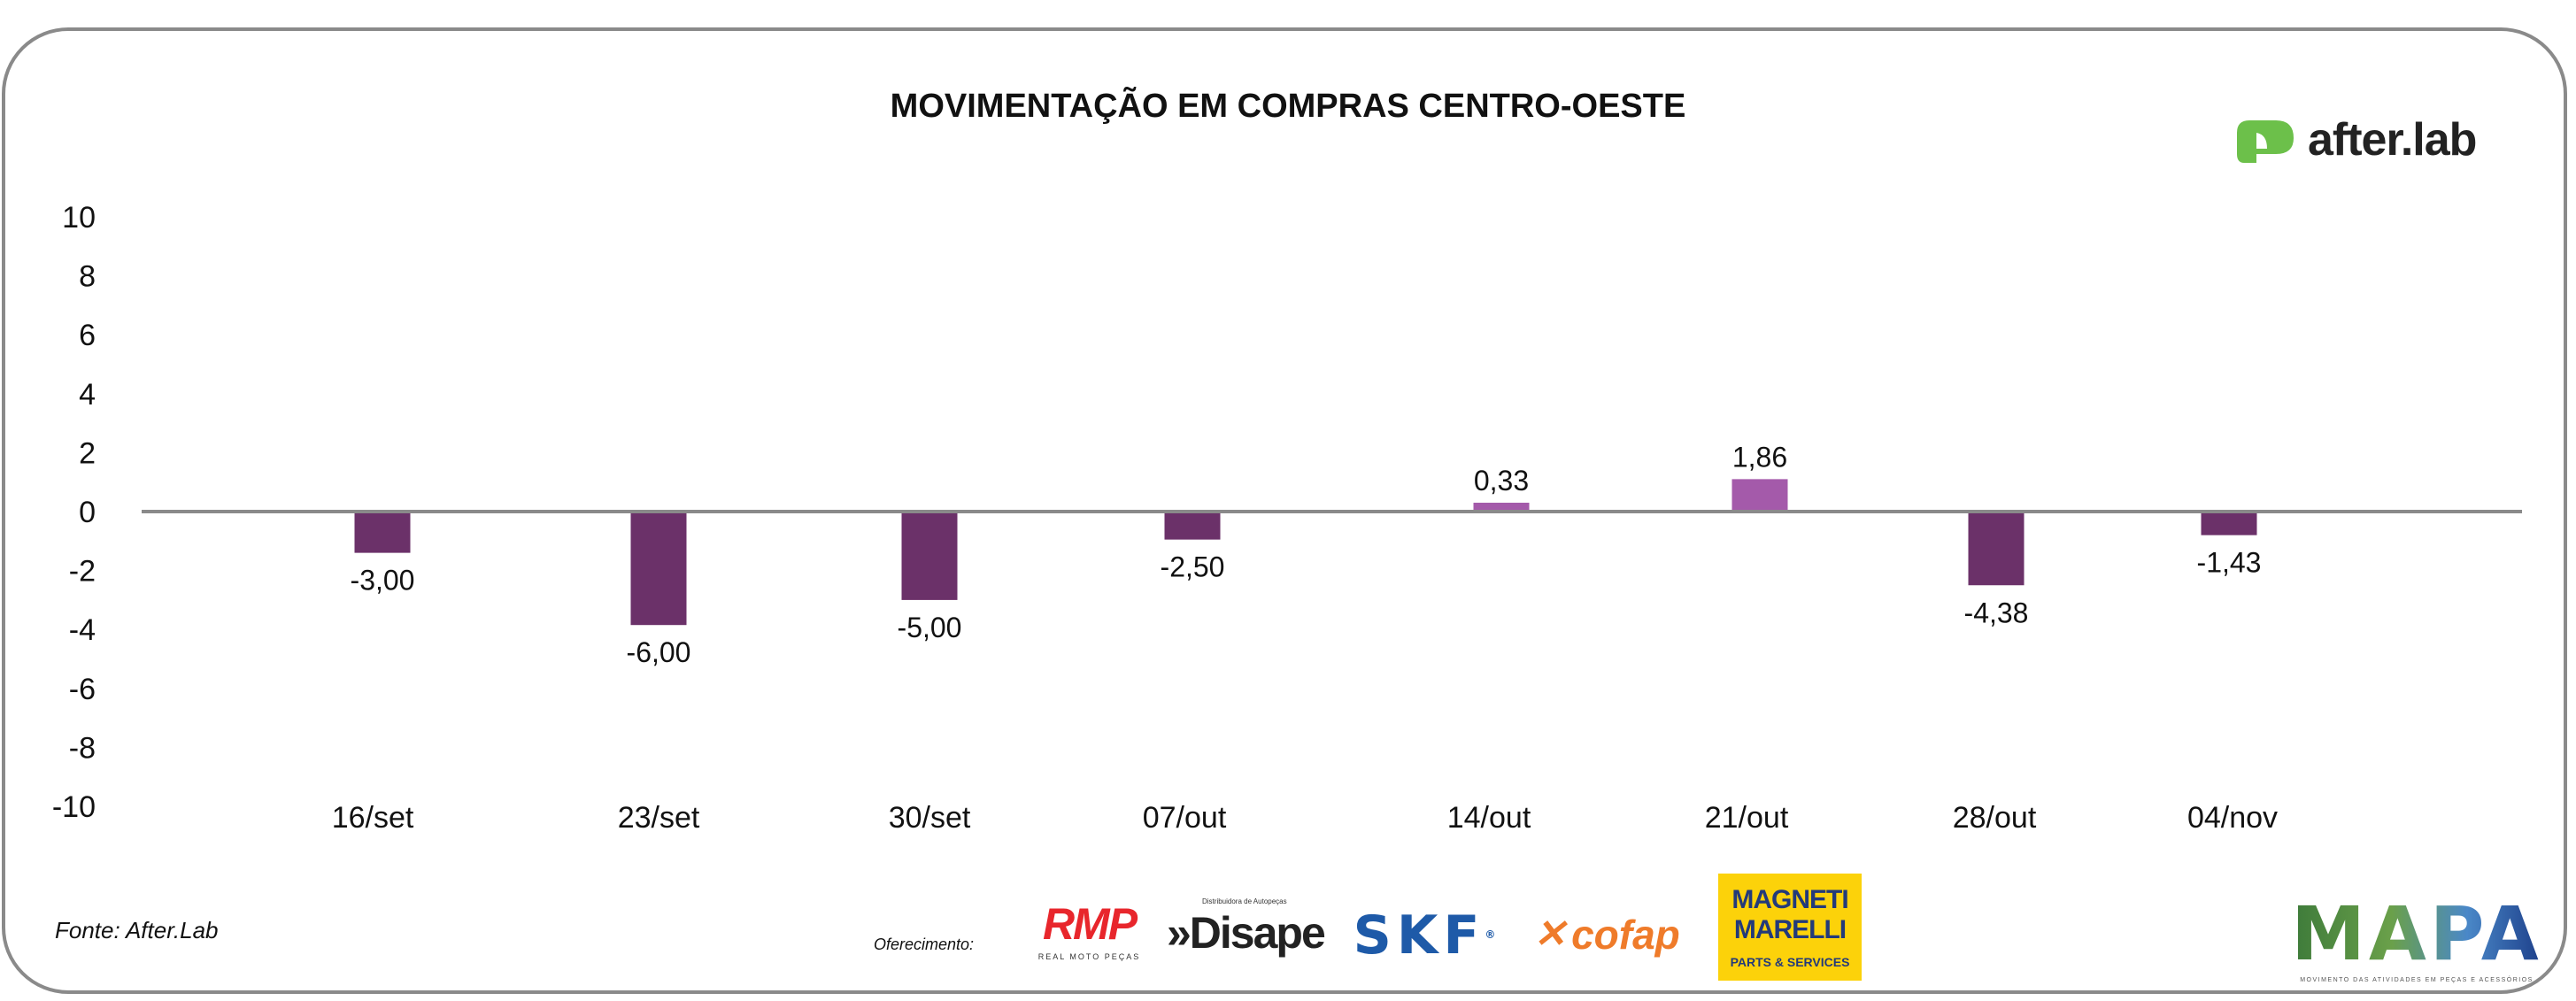 The image size is (2576, 1001). Describe the element at coordinates (1185, 818) in the screenshot. I see `x-tick-label: 07/out` at that location.